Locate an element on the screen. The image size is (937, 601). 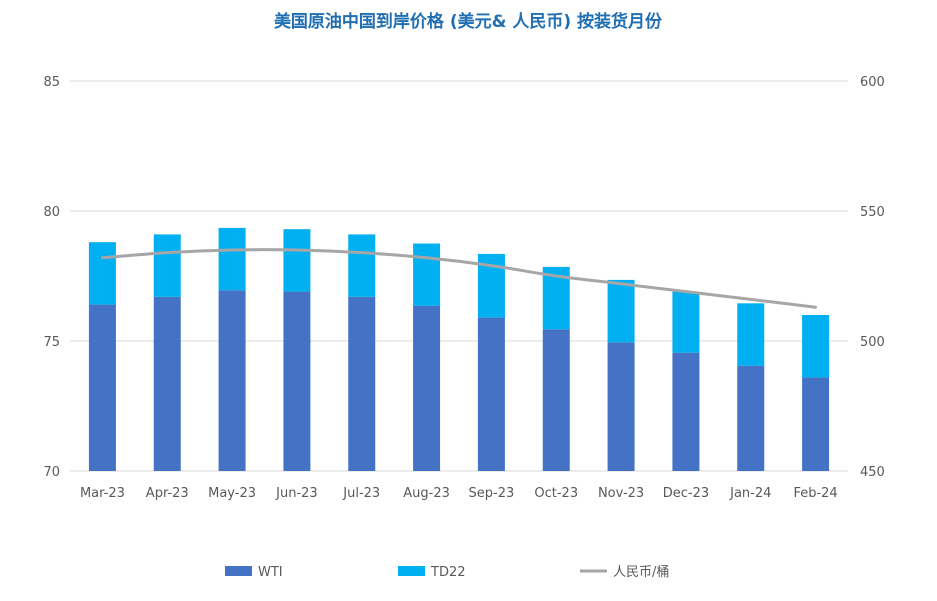
x-tick-oct-23: Oct-23 is located at coordinates (556, 493).